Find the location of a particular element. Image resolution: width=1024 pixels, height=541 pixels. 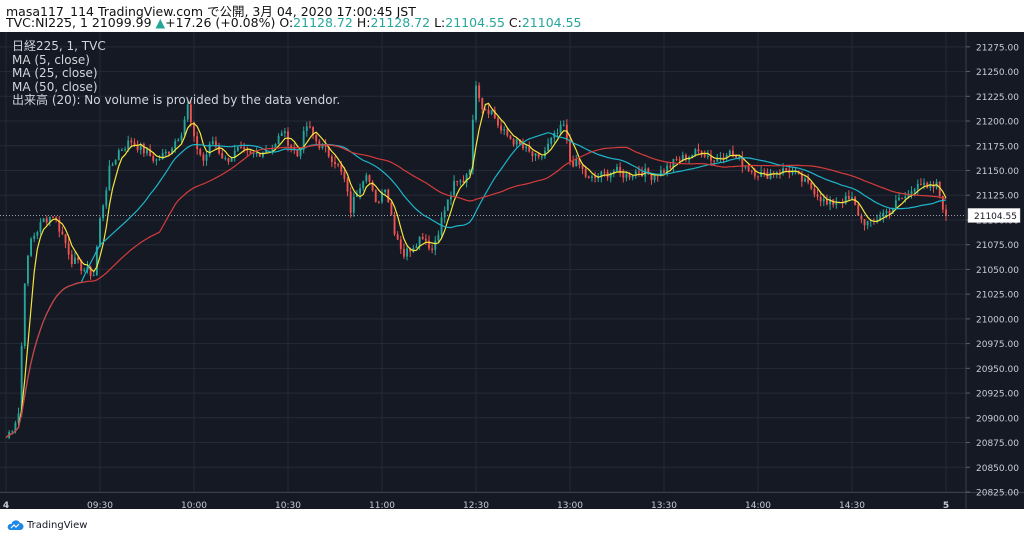

low-label: L: is located at coordinates (440, 22).